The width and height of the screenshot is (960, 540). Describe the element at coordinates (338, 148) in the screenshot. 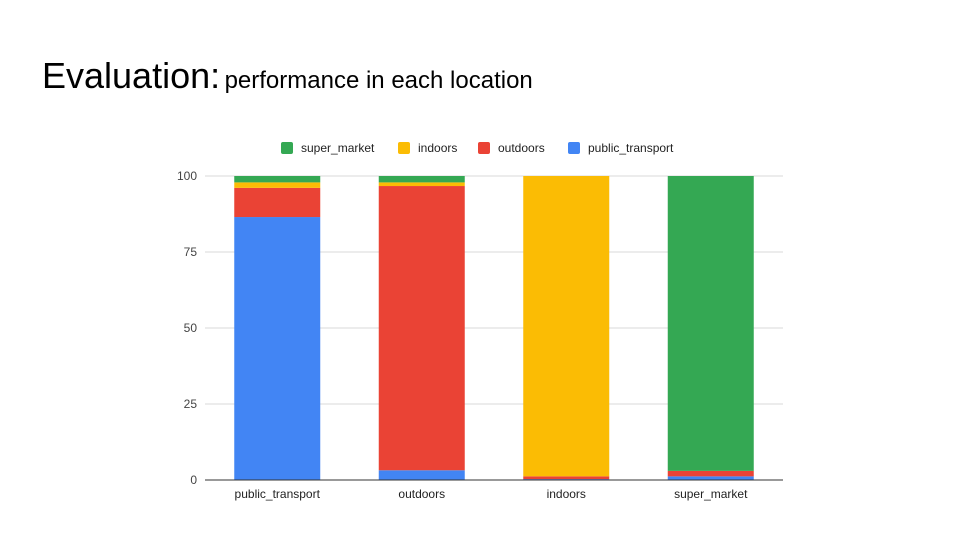

I see `legend-label: super_market` at that location.